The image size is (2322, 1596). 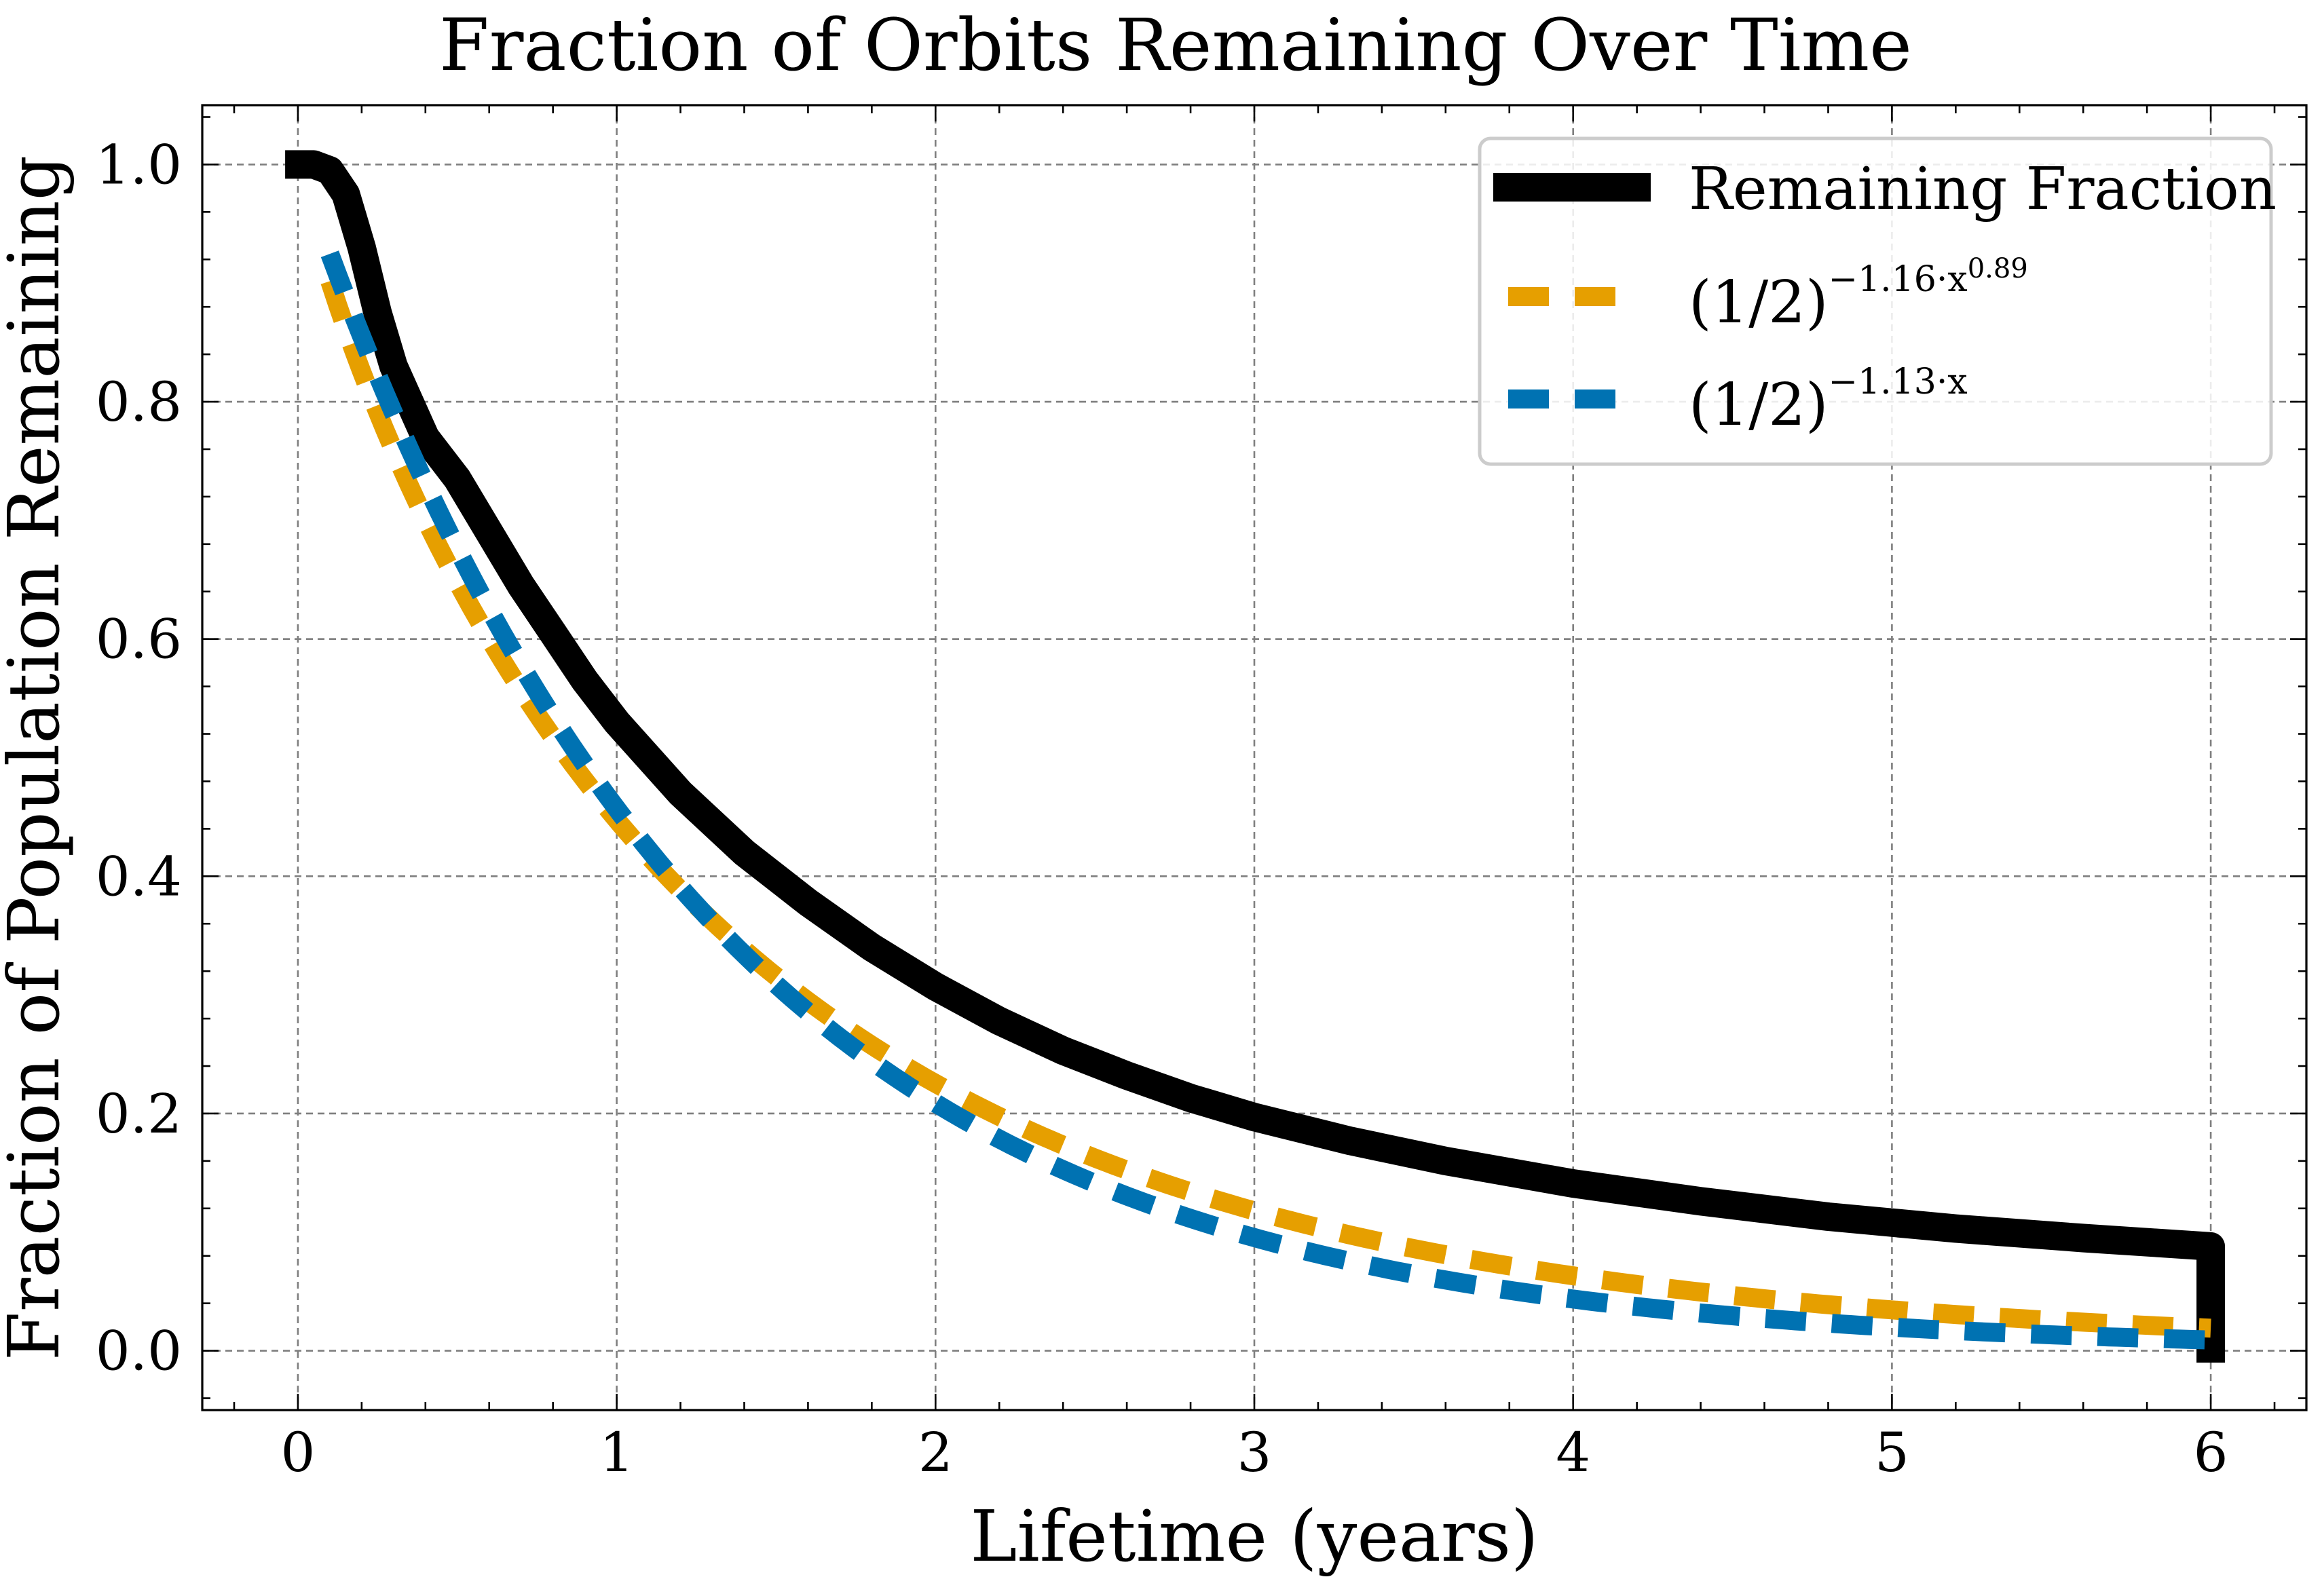 I want to click on y-tick-label-3: 0.6, so click(x=139, y=639).